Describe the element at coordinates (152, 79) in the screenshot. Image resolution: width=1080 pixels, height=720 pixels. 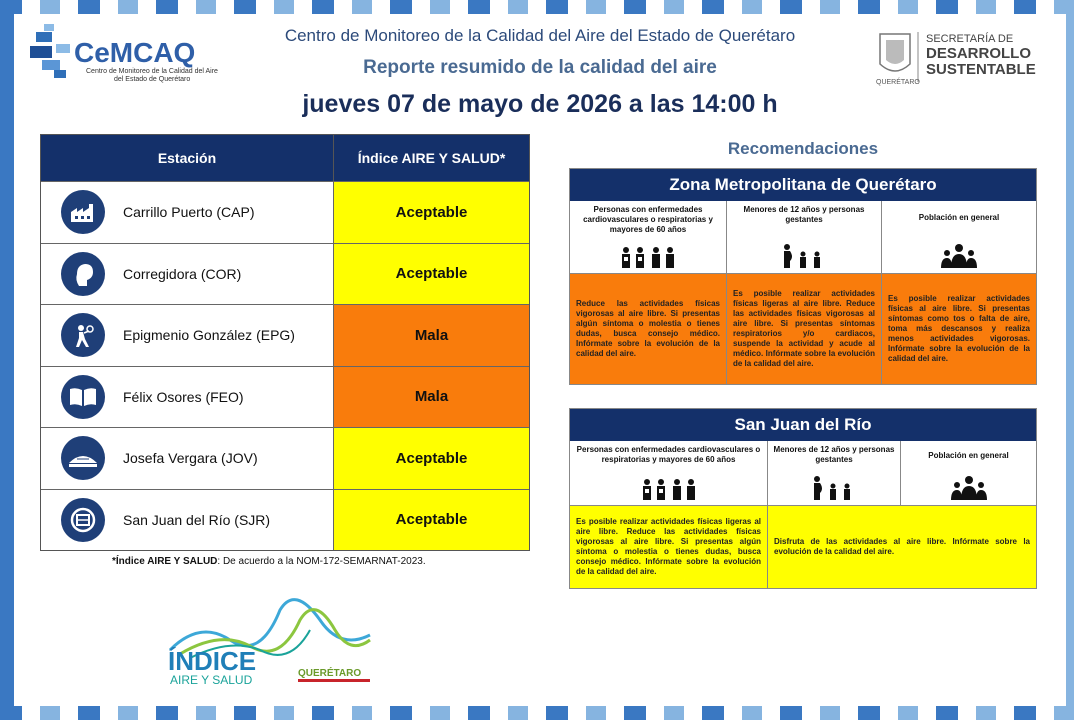
I see `cemcaq-subtitle-2: del Estado de Querétaro` at that location.